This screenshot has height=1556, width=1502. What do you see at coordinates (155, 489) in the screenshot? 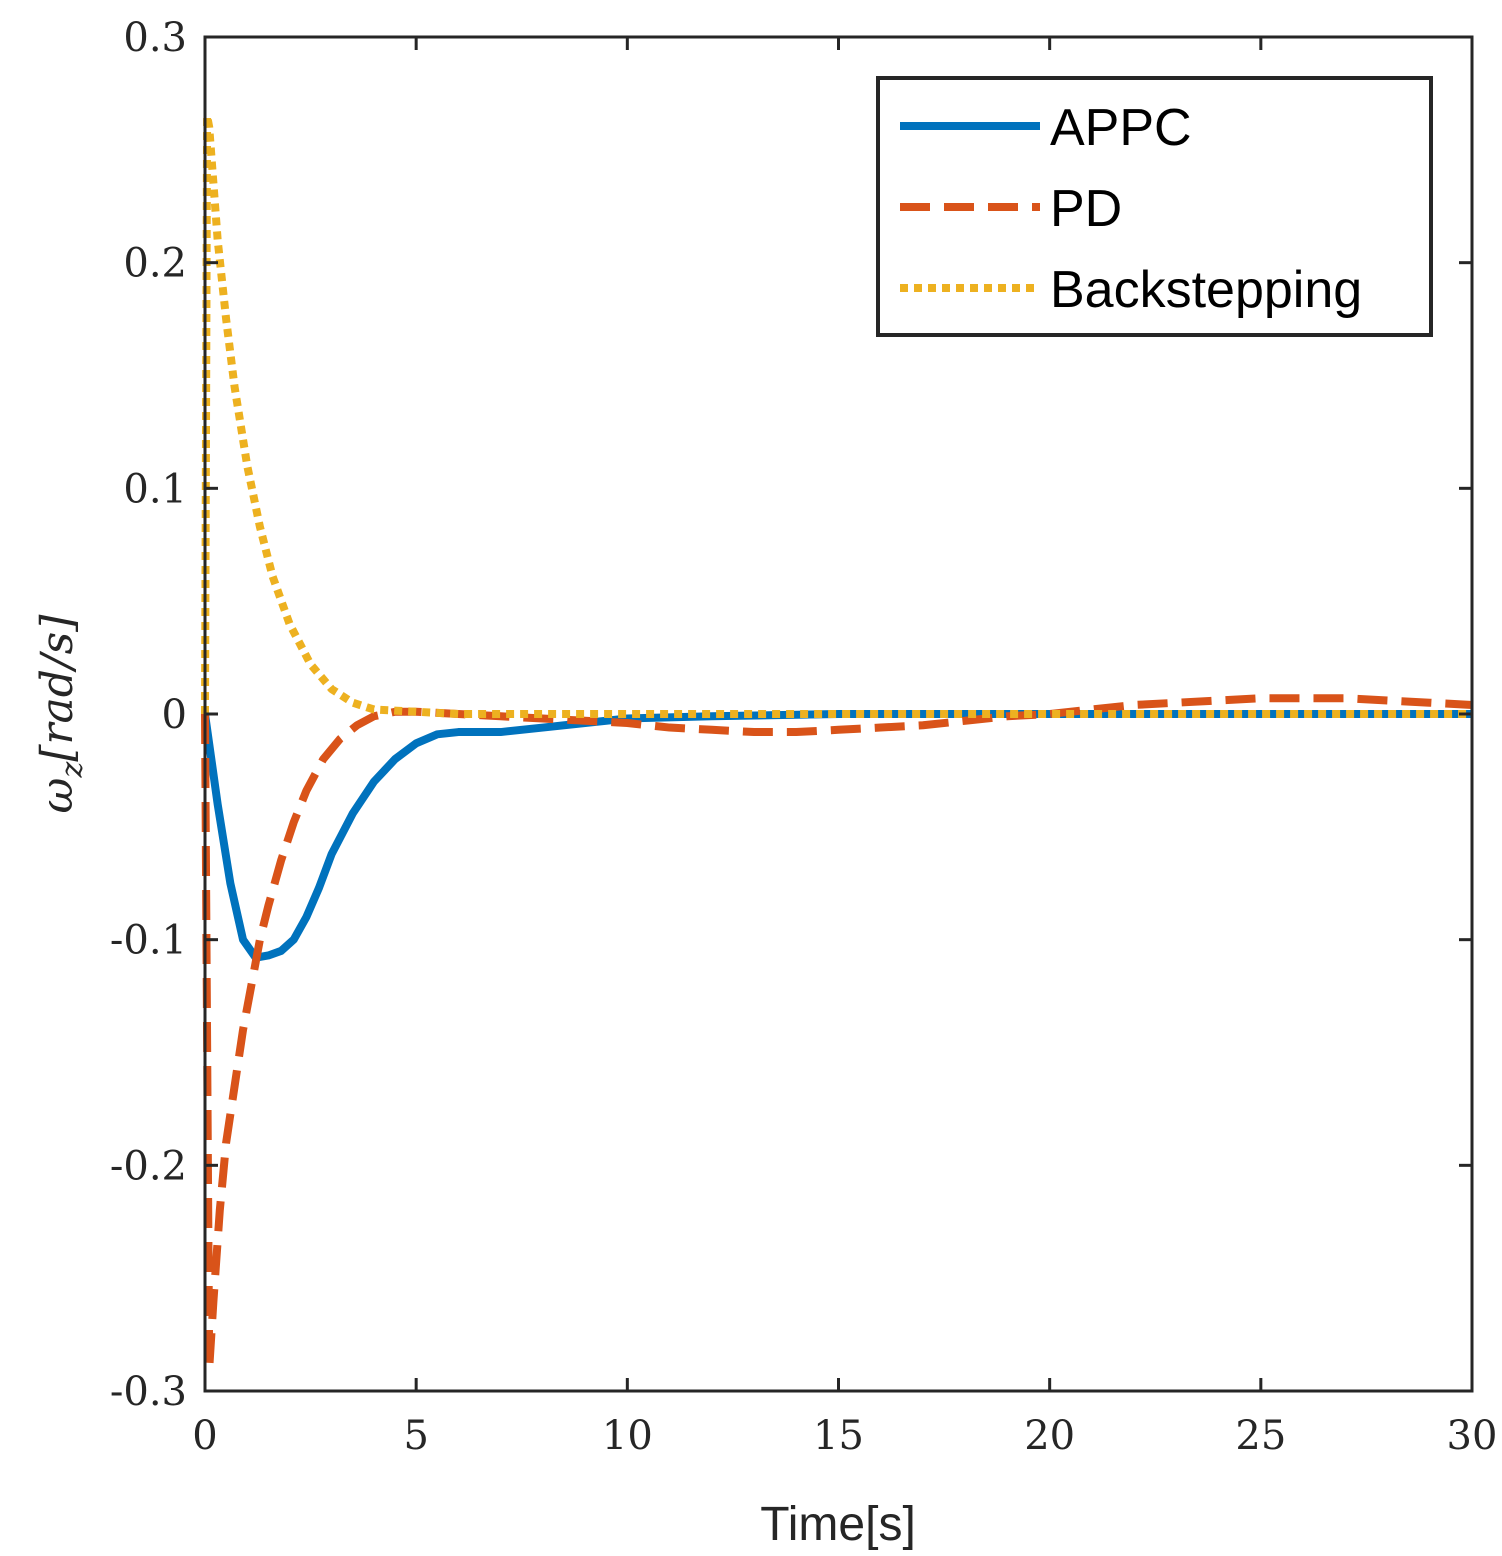
I see `y-tick-label: 0.1` at bounding box center [155, 489].